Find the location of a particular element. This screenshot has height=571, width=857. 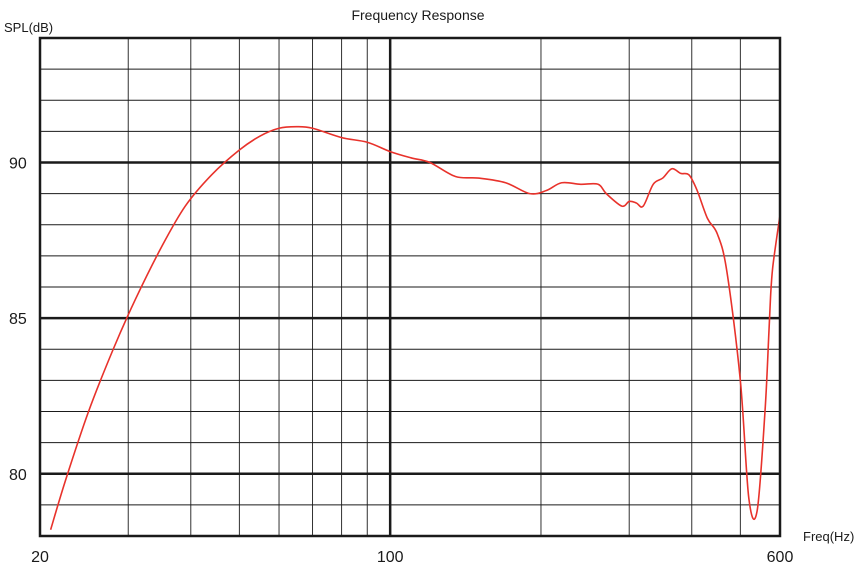

x-tick-label: 20 is located at coordinates (40, 557).